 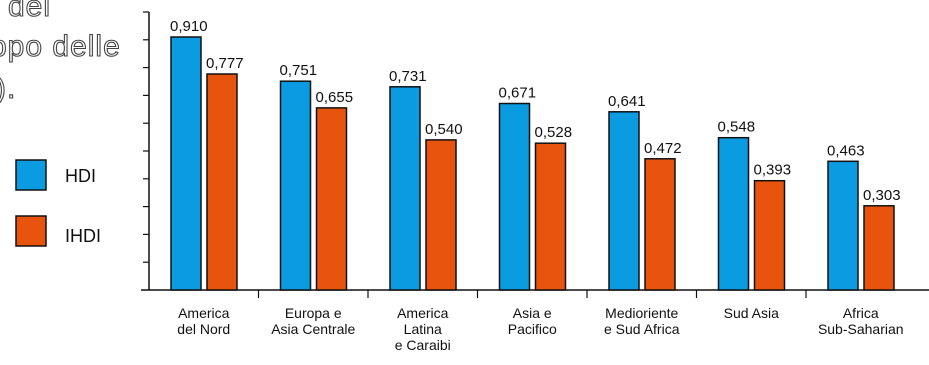 What do you see at coordinates (83, 236) in the screenshot?
I see `legend-label-ihdi: IHDI` at bounding box center [83, 236].